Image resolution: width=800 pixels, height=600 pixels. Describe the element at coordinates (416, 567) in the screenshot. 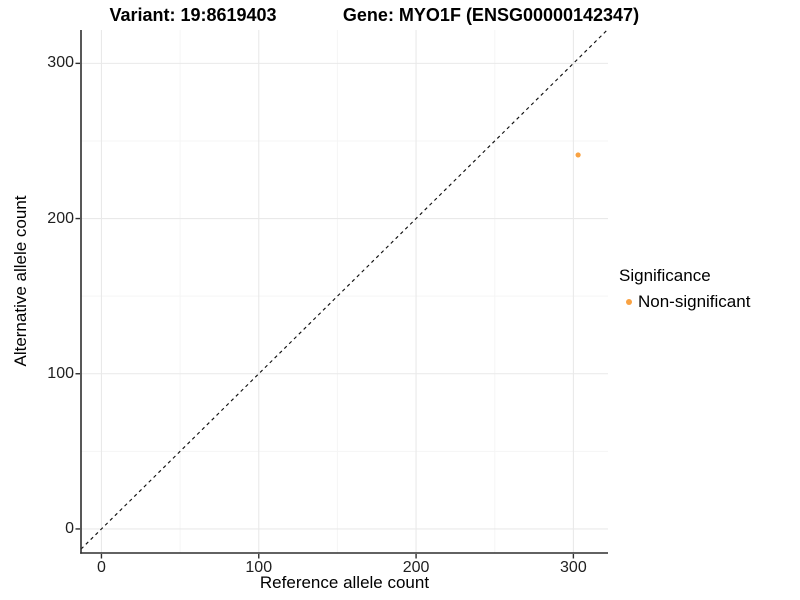

I see `x-tick-label: 200` at that location.